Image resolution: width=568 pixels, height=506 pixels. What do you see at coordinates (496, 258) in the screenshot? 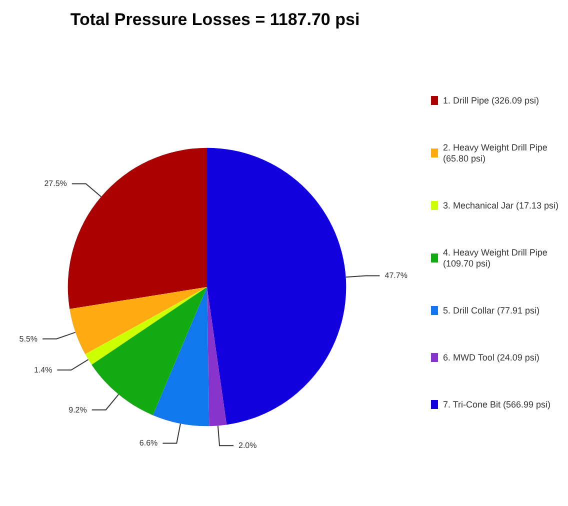
I see `legend-label: 4. Heavy Weight Drill Pipe (109.70 psi)` at bounding box center [496, 258].